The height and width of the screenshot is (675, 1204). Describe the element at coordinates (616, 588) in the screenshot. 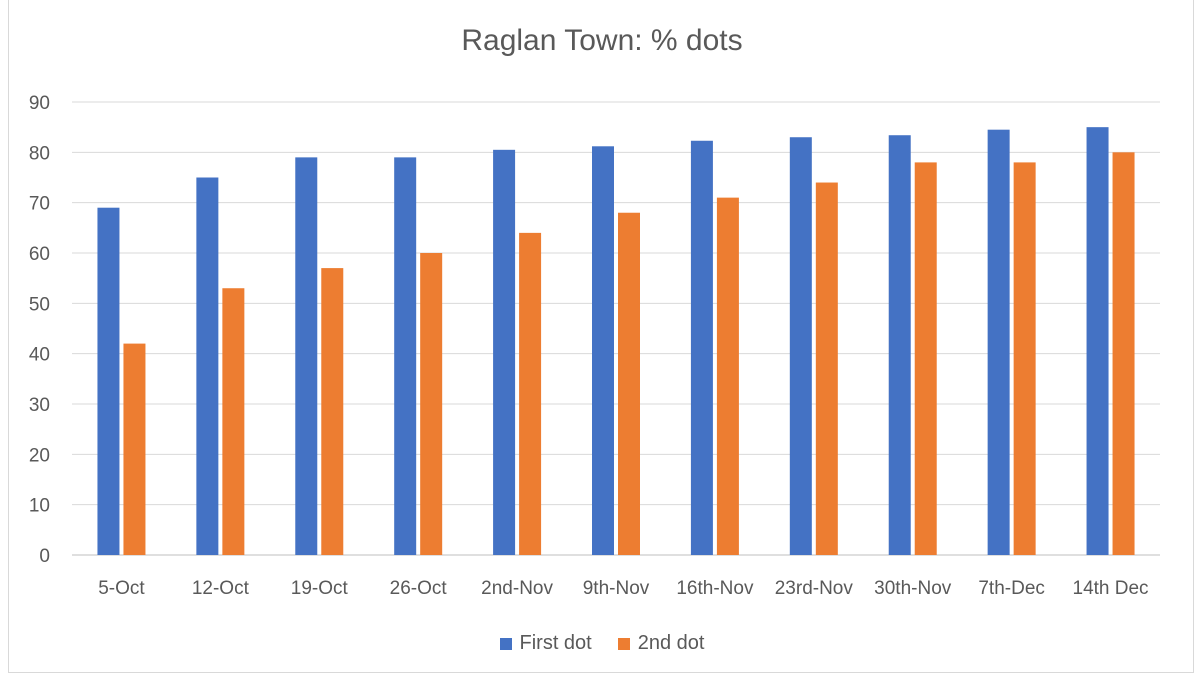

I see `x-tick-label: 9th-Nov` at that location.